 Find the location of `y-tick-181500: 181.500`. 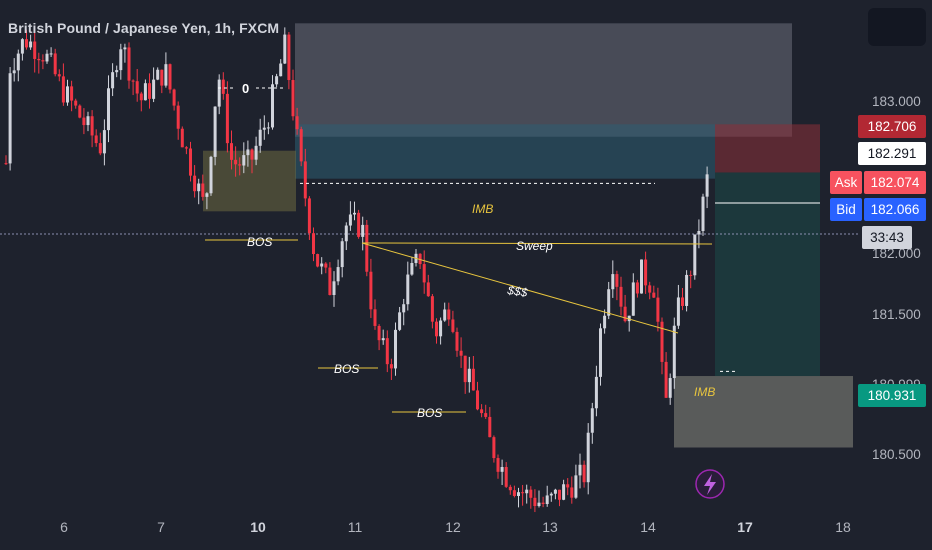

y-tick-181500: 181.500 is located at coordinates (896, 314).